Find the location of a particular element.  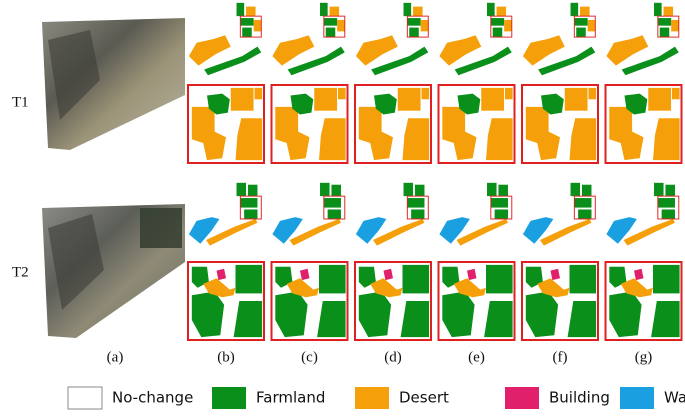

column-label: (c) is located at coordinates (309, 357).